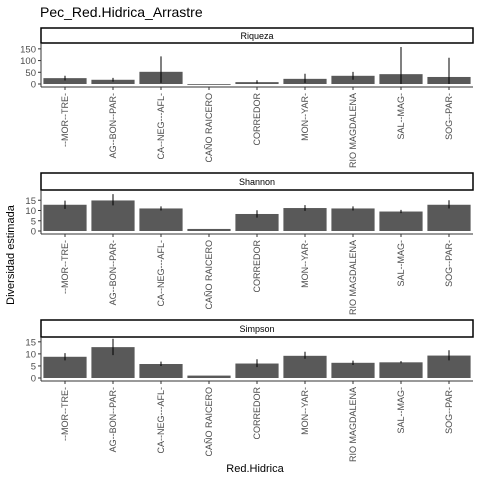 The image size is (480, 485). What do you see at coordinates (28, 49) in the screenshot?
I see `y-tick-label: 150` at bounding box center [28, 49].